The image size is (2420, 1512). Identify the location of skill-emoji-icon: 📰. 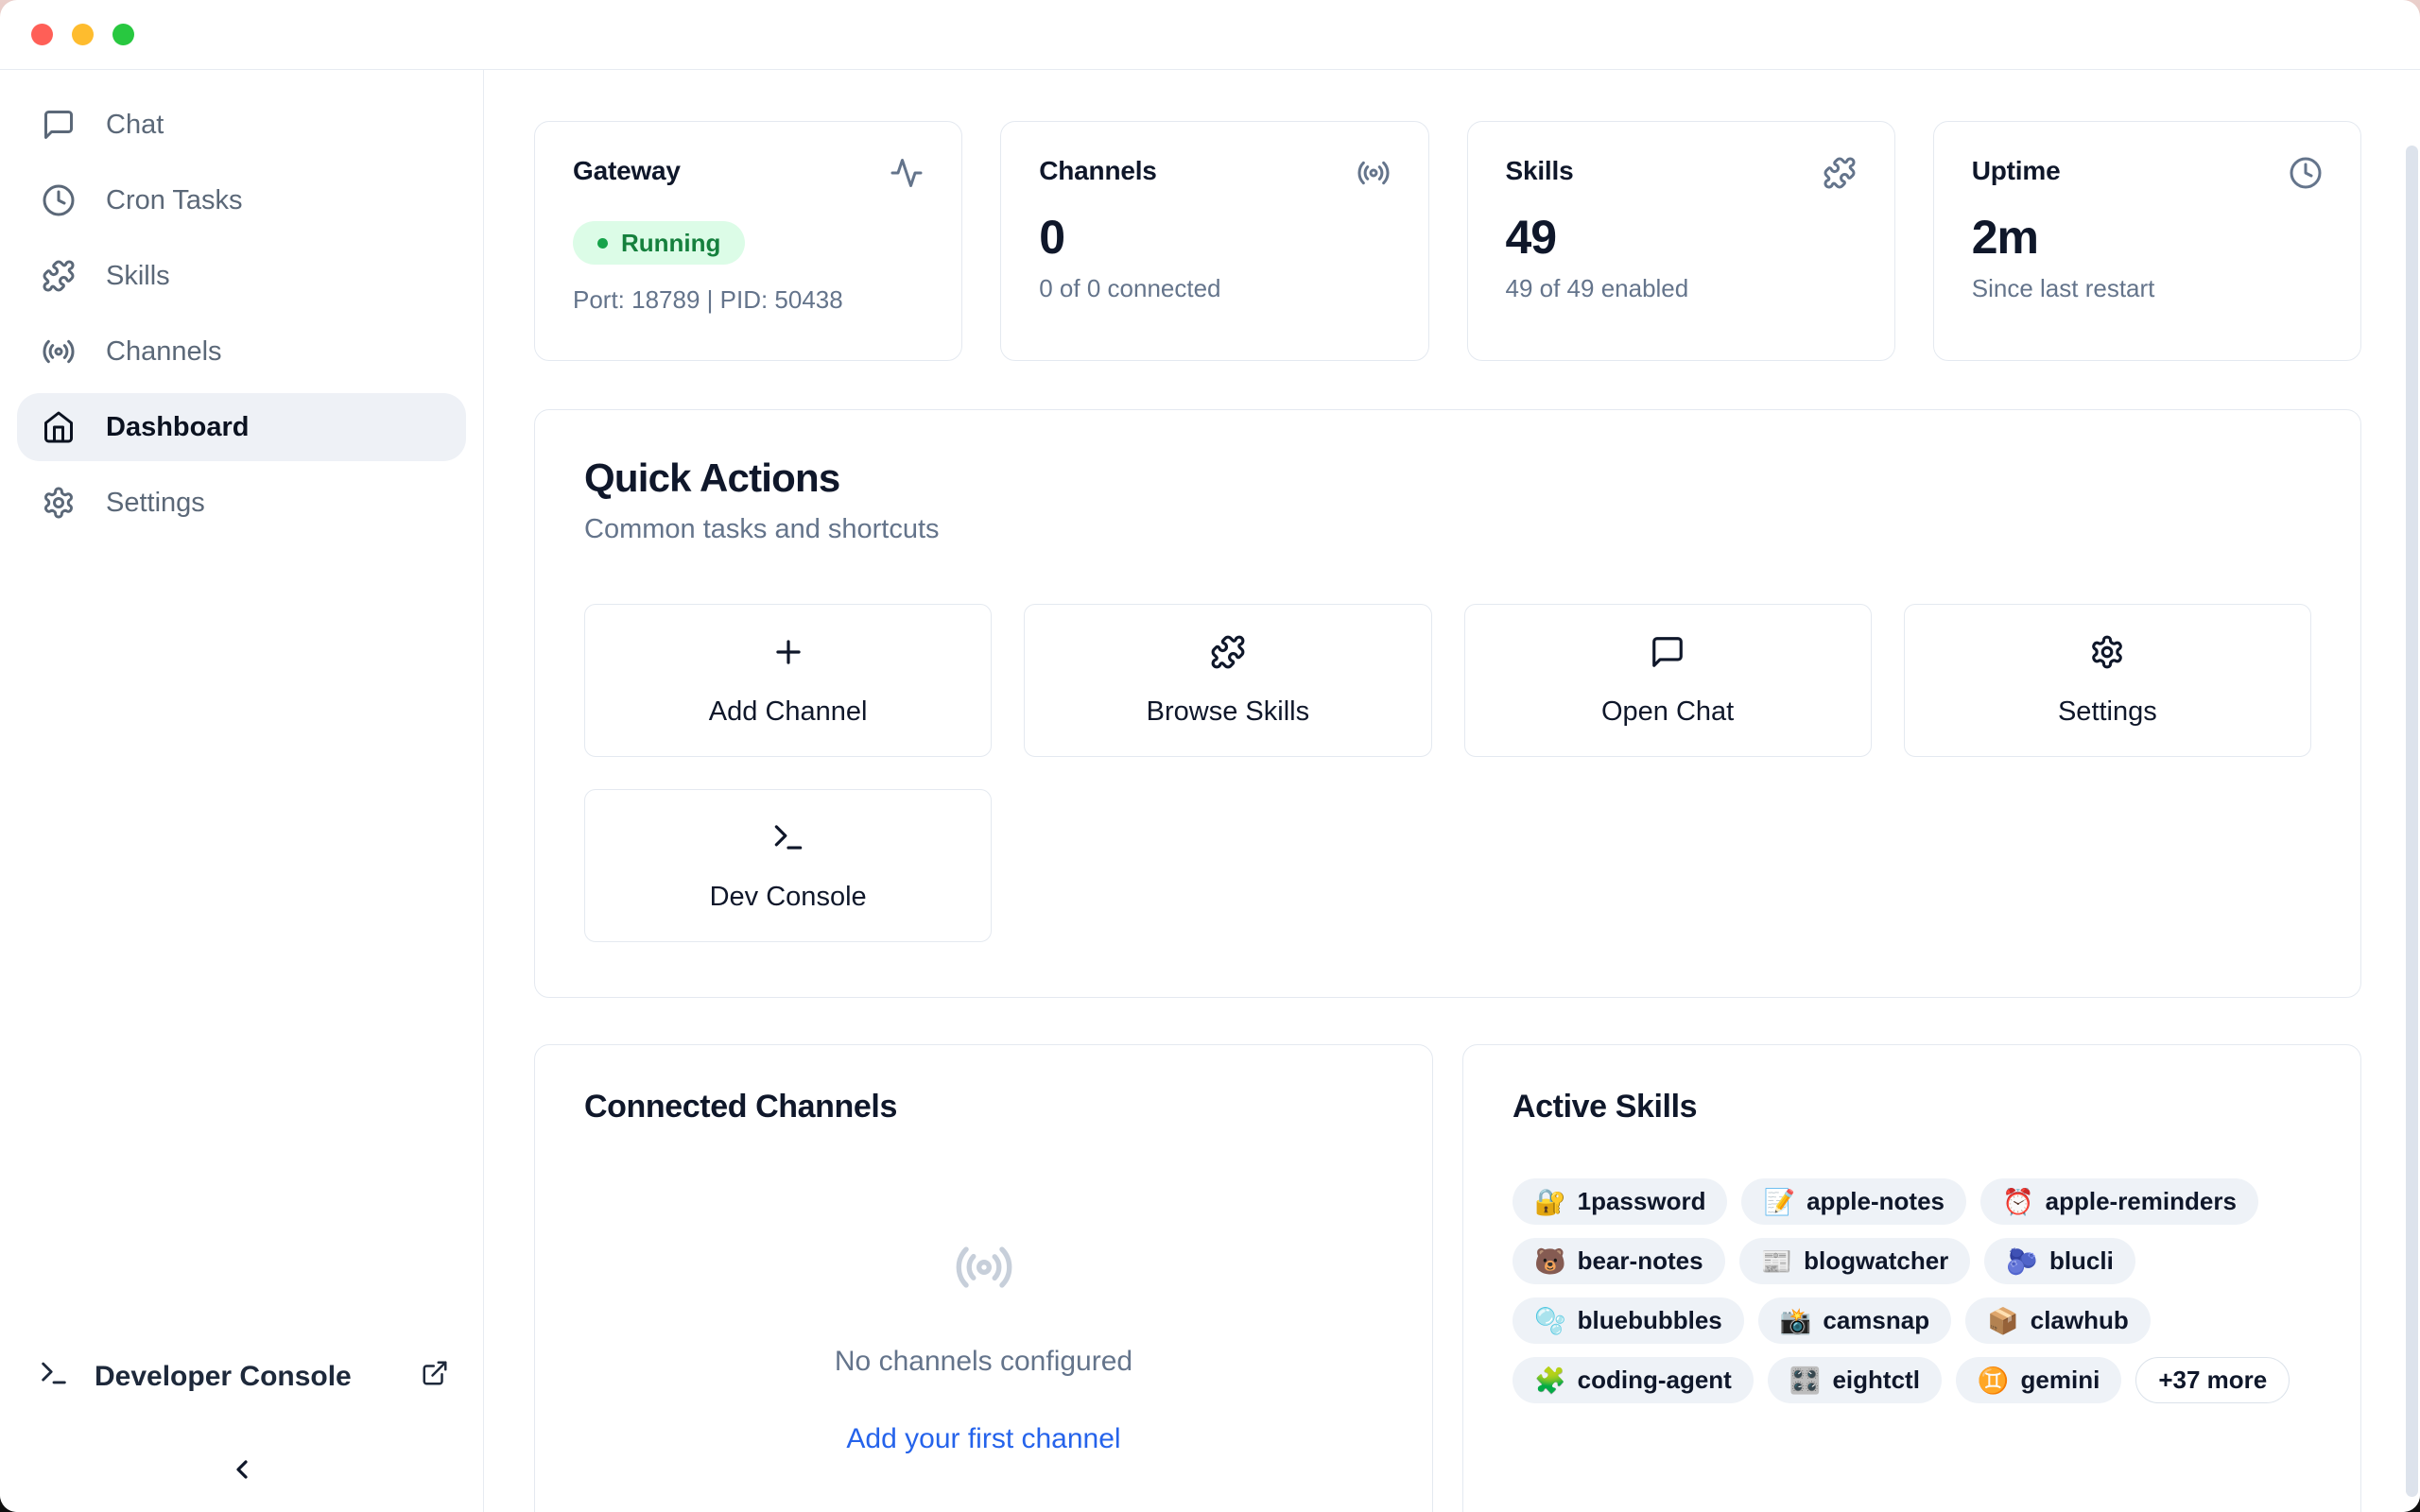
(1776, 1261).